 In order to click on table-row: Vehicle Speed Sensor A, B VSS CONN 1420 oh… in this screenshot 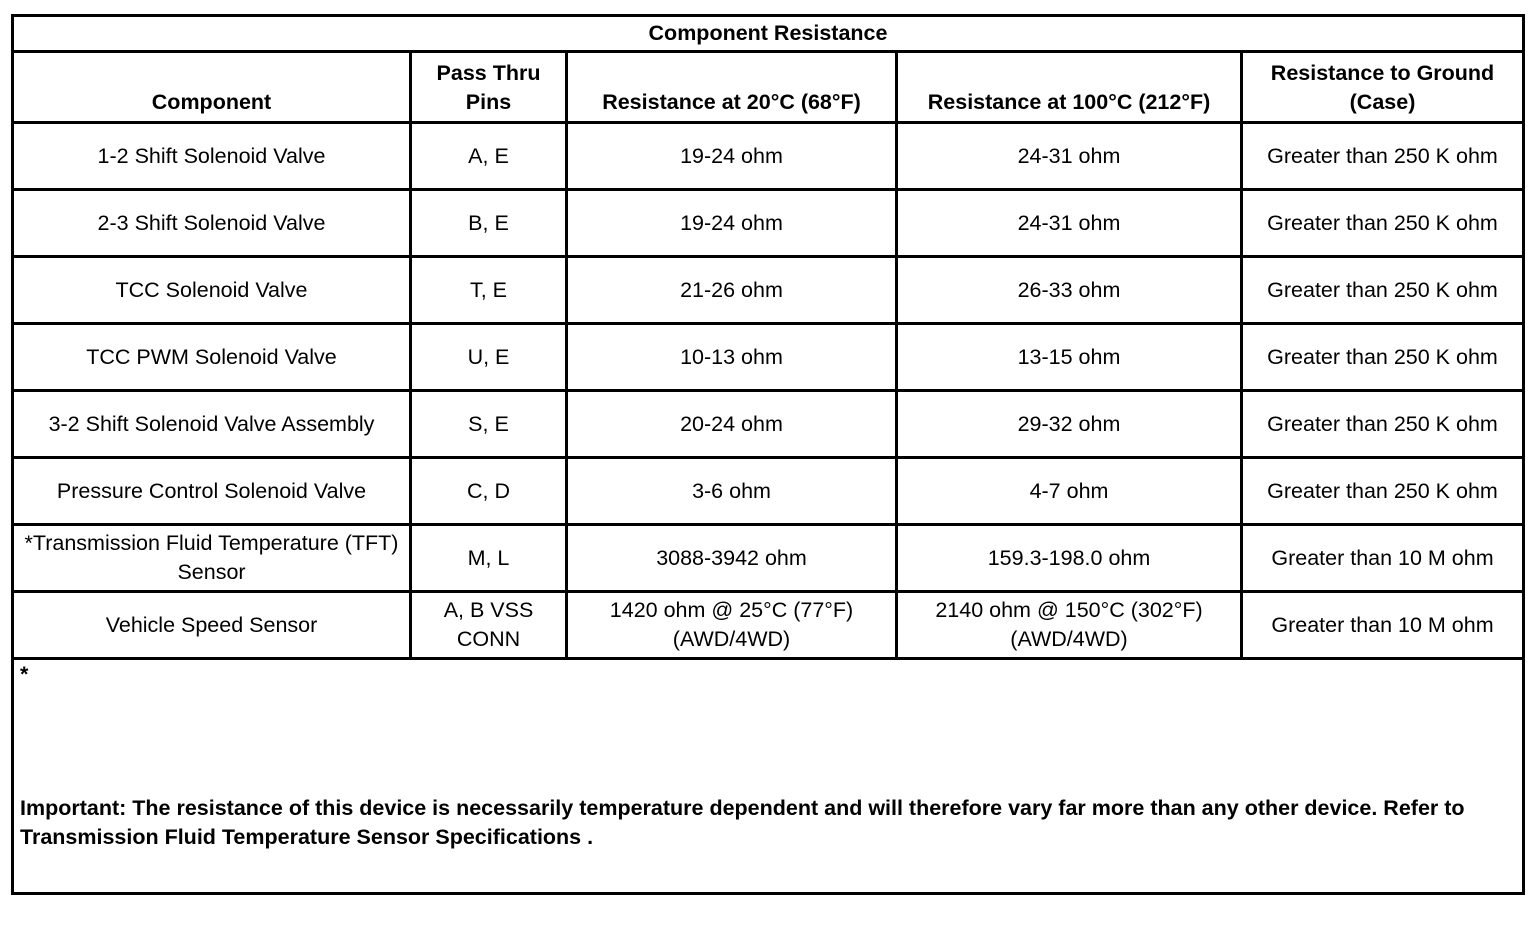, I will do `click(768, 625)`.